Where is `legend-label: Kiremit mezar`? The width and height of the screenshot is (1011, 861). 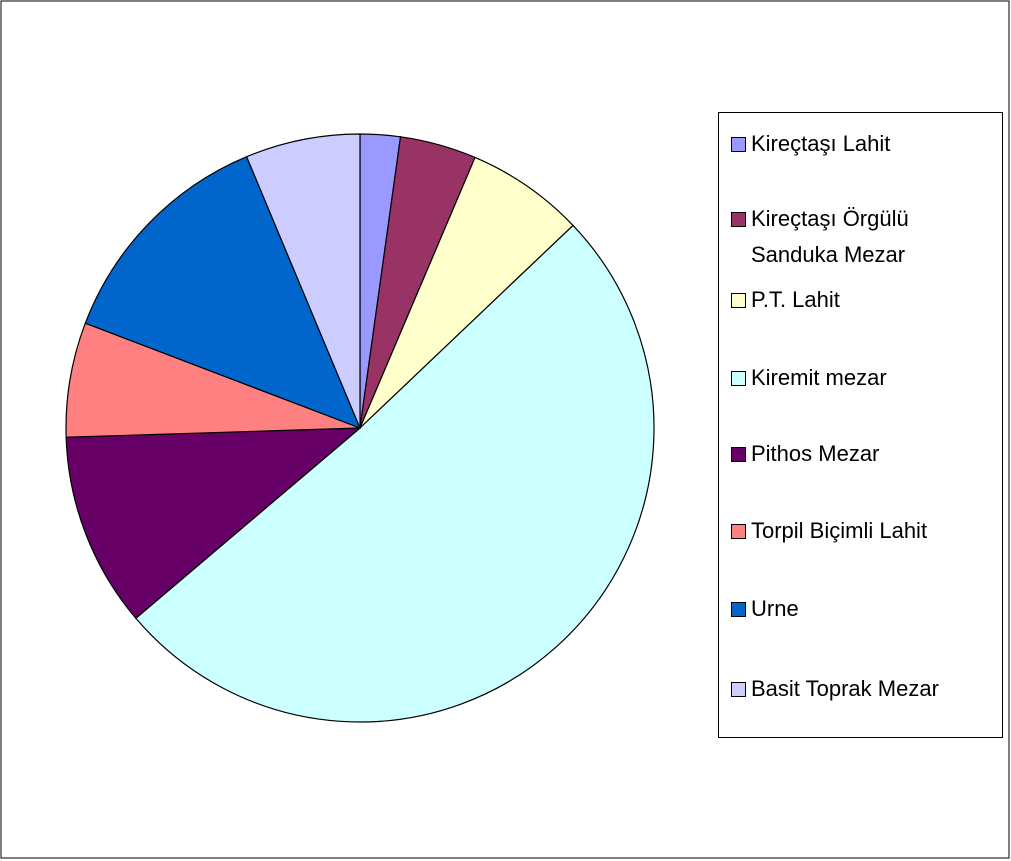 legend-label: Kiremit mezar is located at coordinates (819, 377).